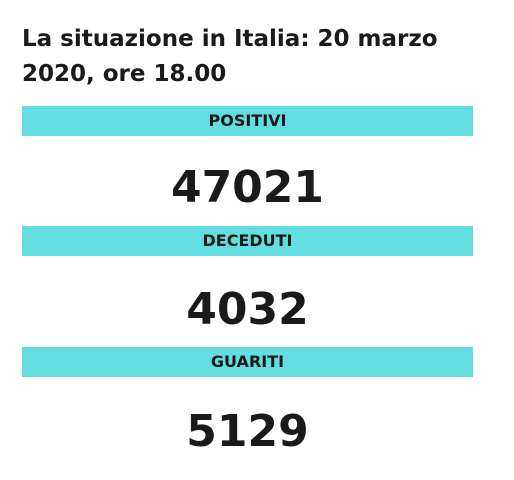  Describe the element at coordinates (247, 121) in the screenshot. I see `stat-label: POSITIVI` at that location.